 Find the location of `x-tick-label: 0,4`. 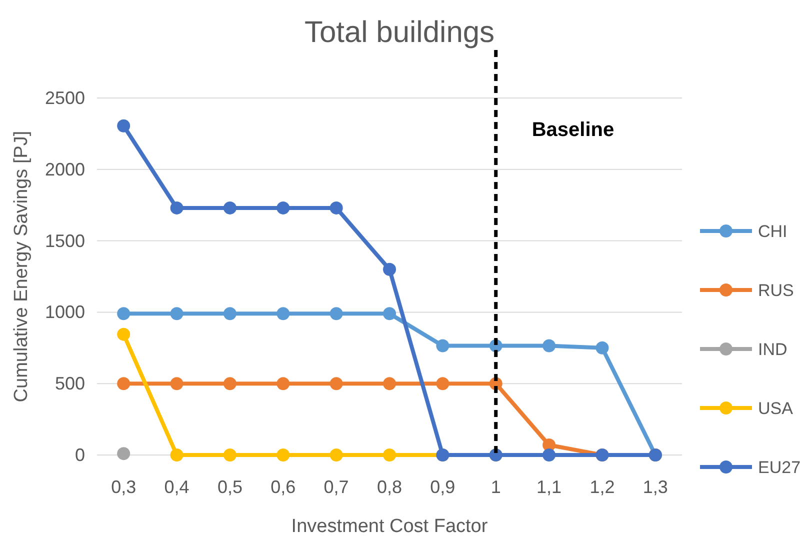

x-tick-label: 0,4 is located at coordinates (177, 487).